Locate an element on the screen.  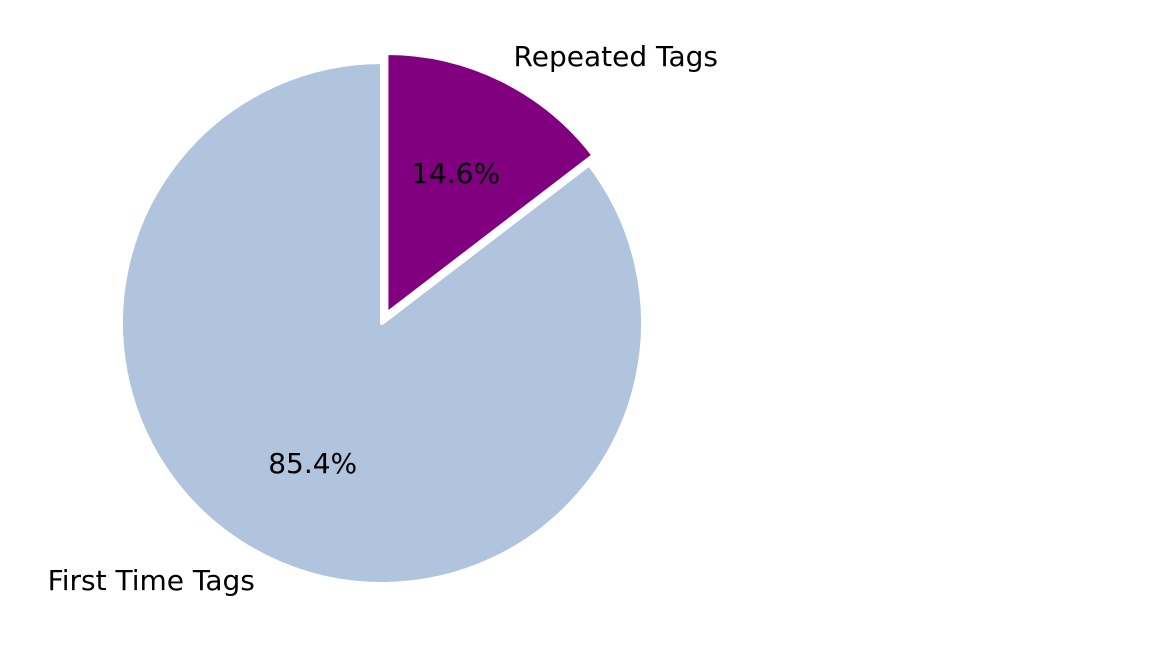
pie-slice-repeated-tags is located at coordinates (490, 184).